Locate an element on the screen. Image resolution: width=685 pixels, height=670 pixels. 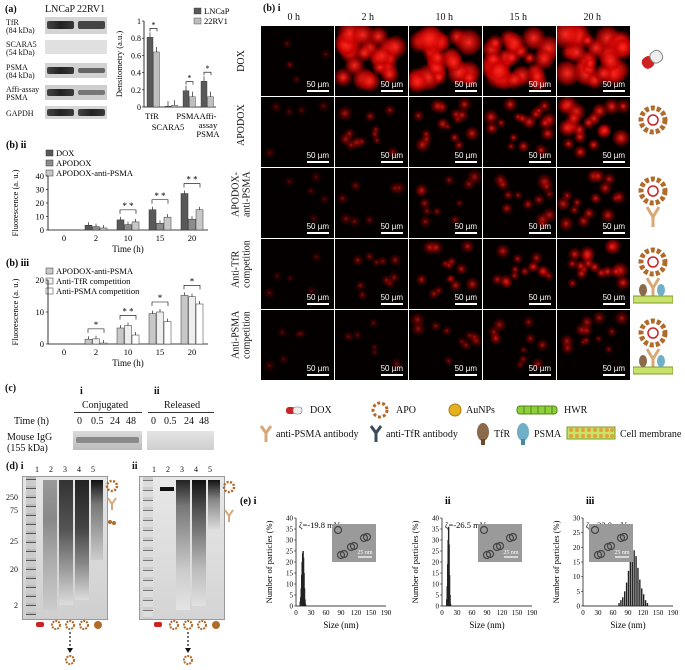
x-tick-label: PSMA is located at coordinates (188, 116).